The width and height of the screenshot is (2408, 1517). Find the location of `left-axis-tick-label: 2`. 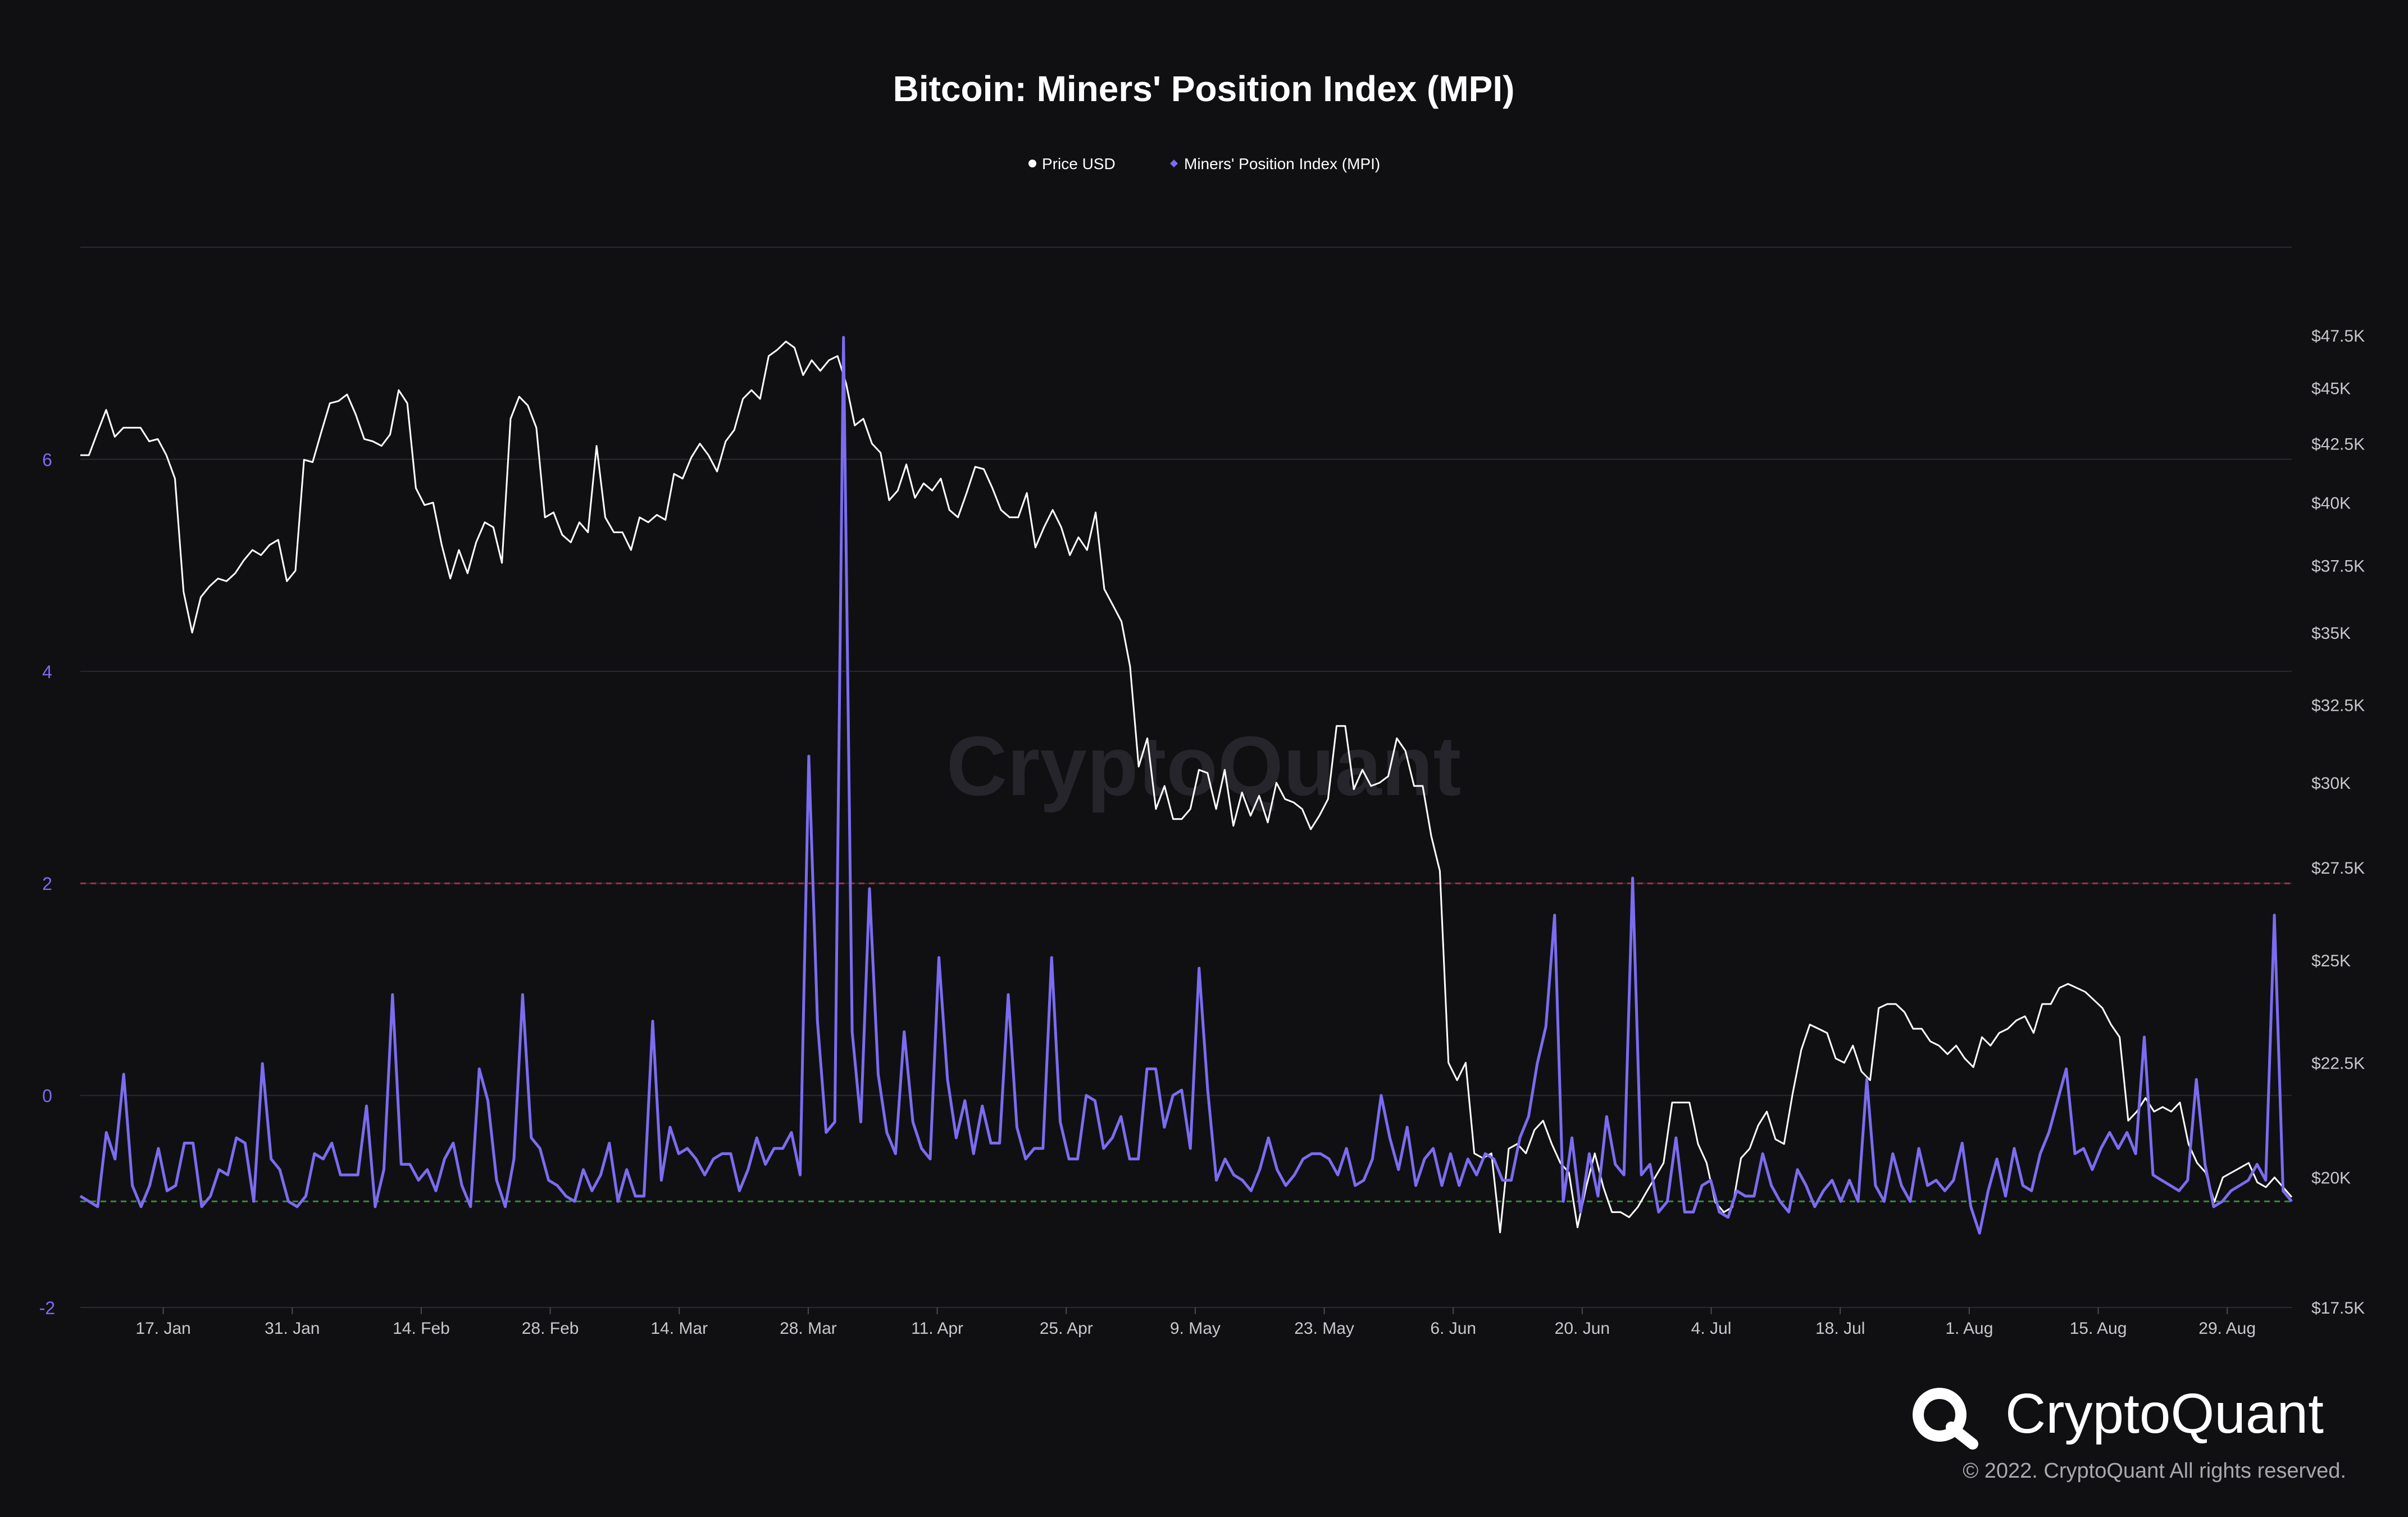

left-axis-tick-label: 2 is located at coordinates (47, 884).